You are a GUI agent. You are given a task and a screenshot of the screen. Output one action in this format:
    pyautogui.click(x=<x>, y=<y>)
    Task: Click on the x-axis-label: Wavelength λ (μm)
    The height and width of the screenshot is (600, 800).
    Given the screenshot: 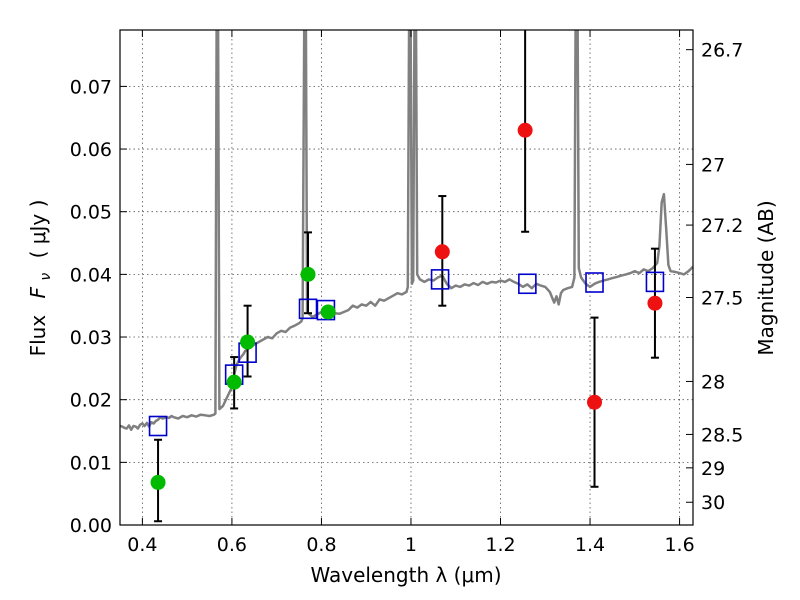 What is the action you would take?
    pyautogui.click(x=405, y=575)
    